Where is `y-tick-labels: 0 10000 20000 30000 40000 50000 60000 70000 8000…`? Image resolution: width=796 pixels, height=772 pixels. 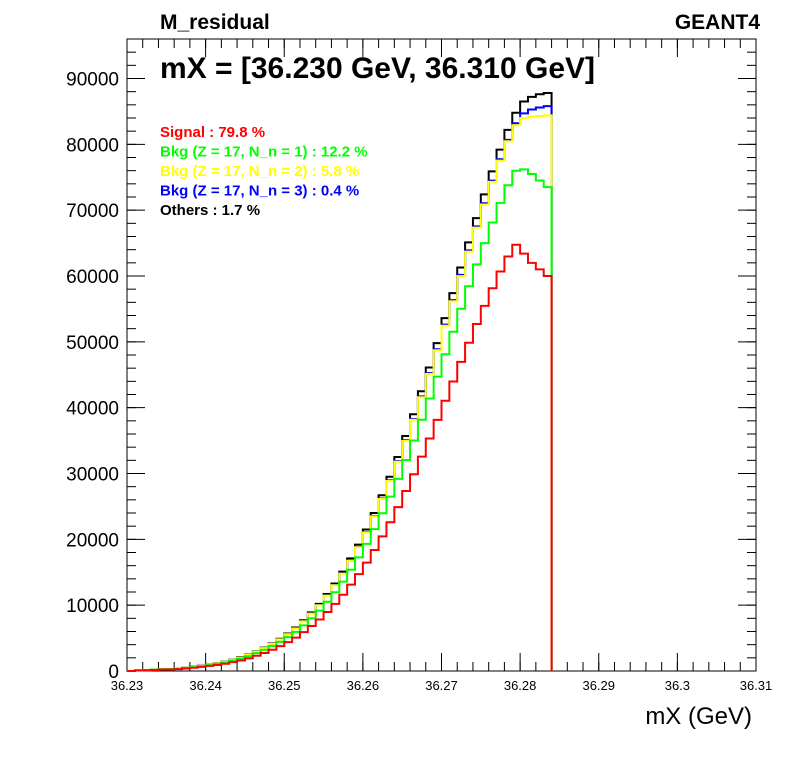
y-tick-labels: 0 10000 20000 30000 40000 50000 60000 70000 8000… is located at coordinates (92, 377).